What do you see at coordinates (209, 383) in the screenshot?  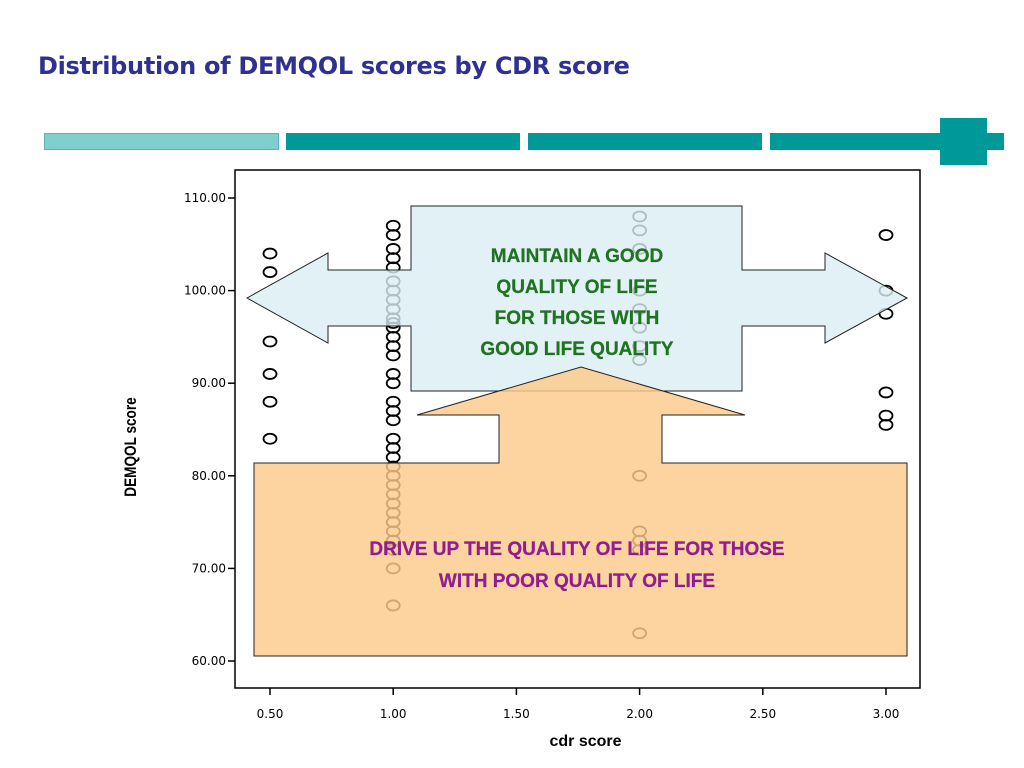 I see `y-tick-label: 90.00` at bounding box center [209, 383].